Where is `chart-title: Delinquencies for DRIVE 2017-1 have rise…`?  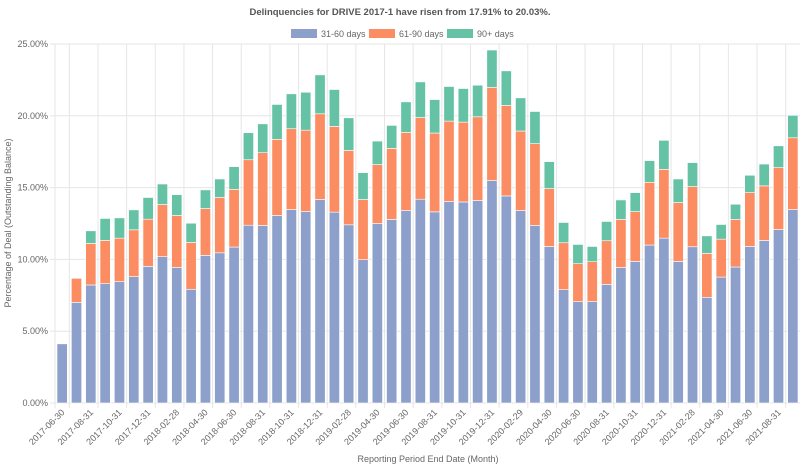 chart-title: Delinquencies for DRIVE 2017-1 have rise… is located at coordinates (400, 12).